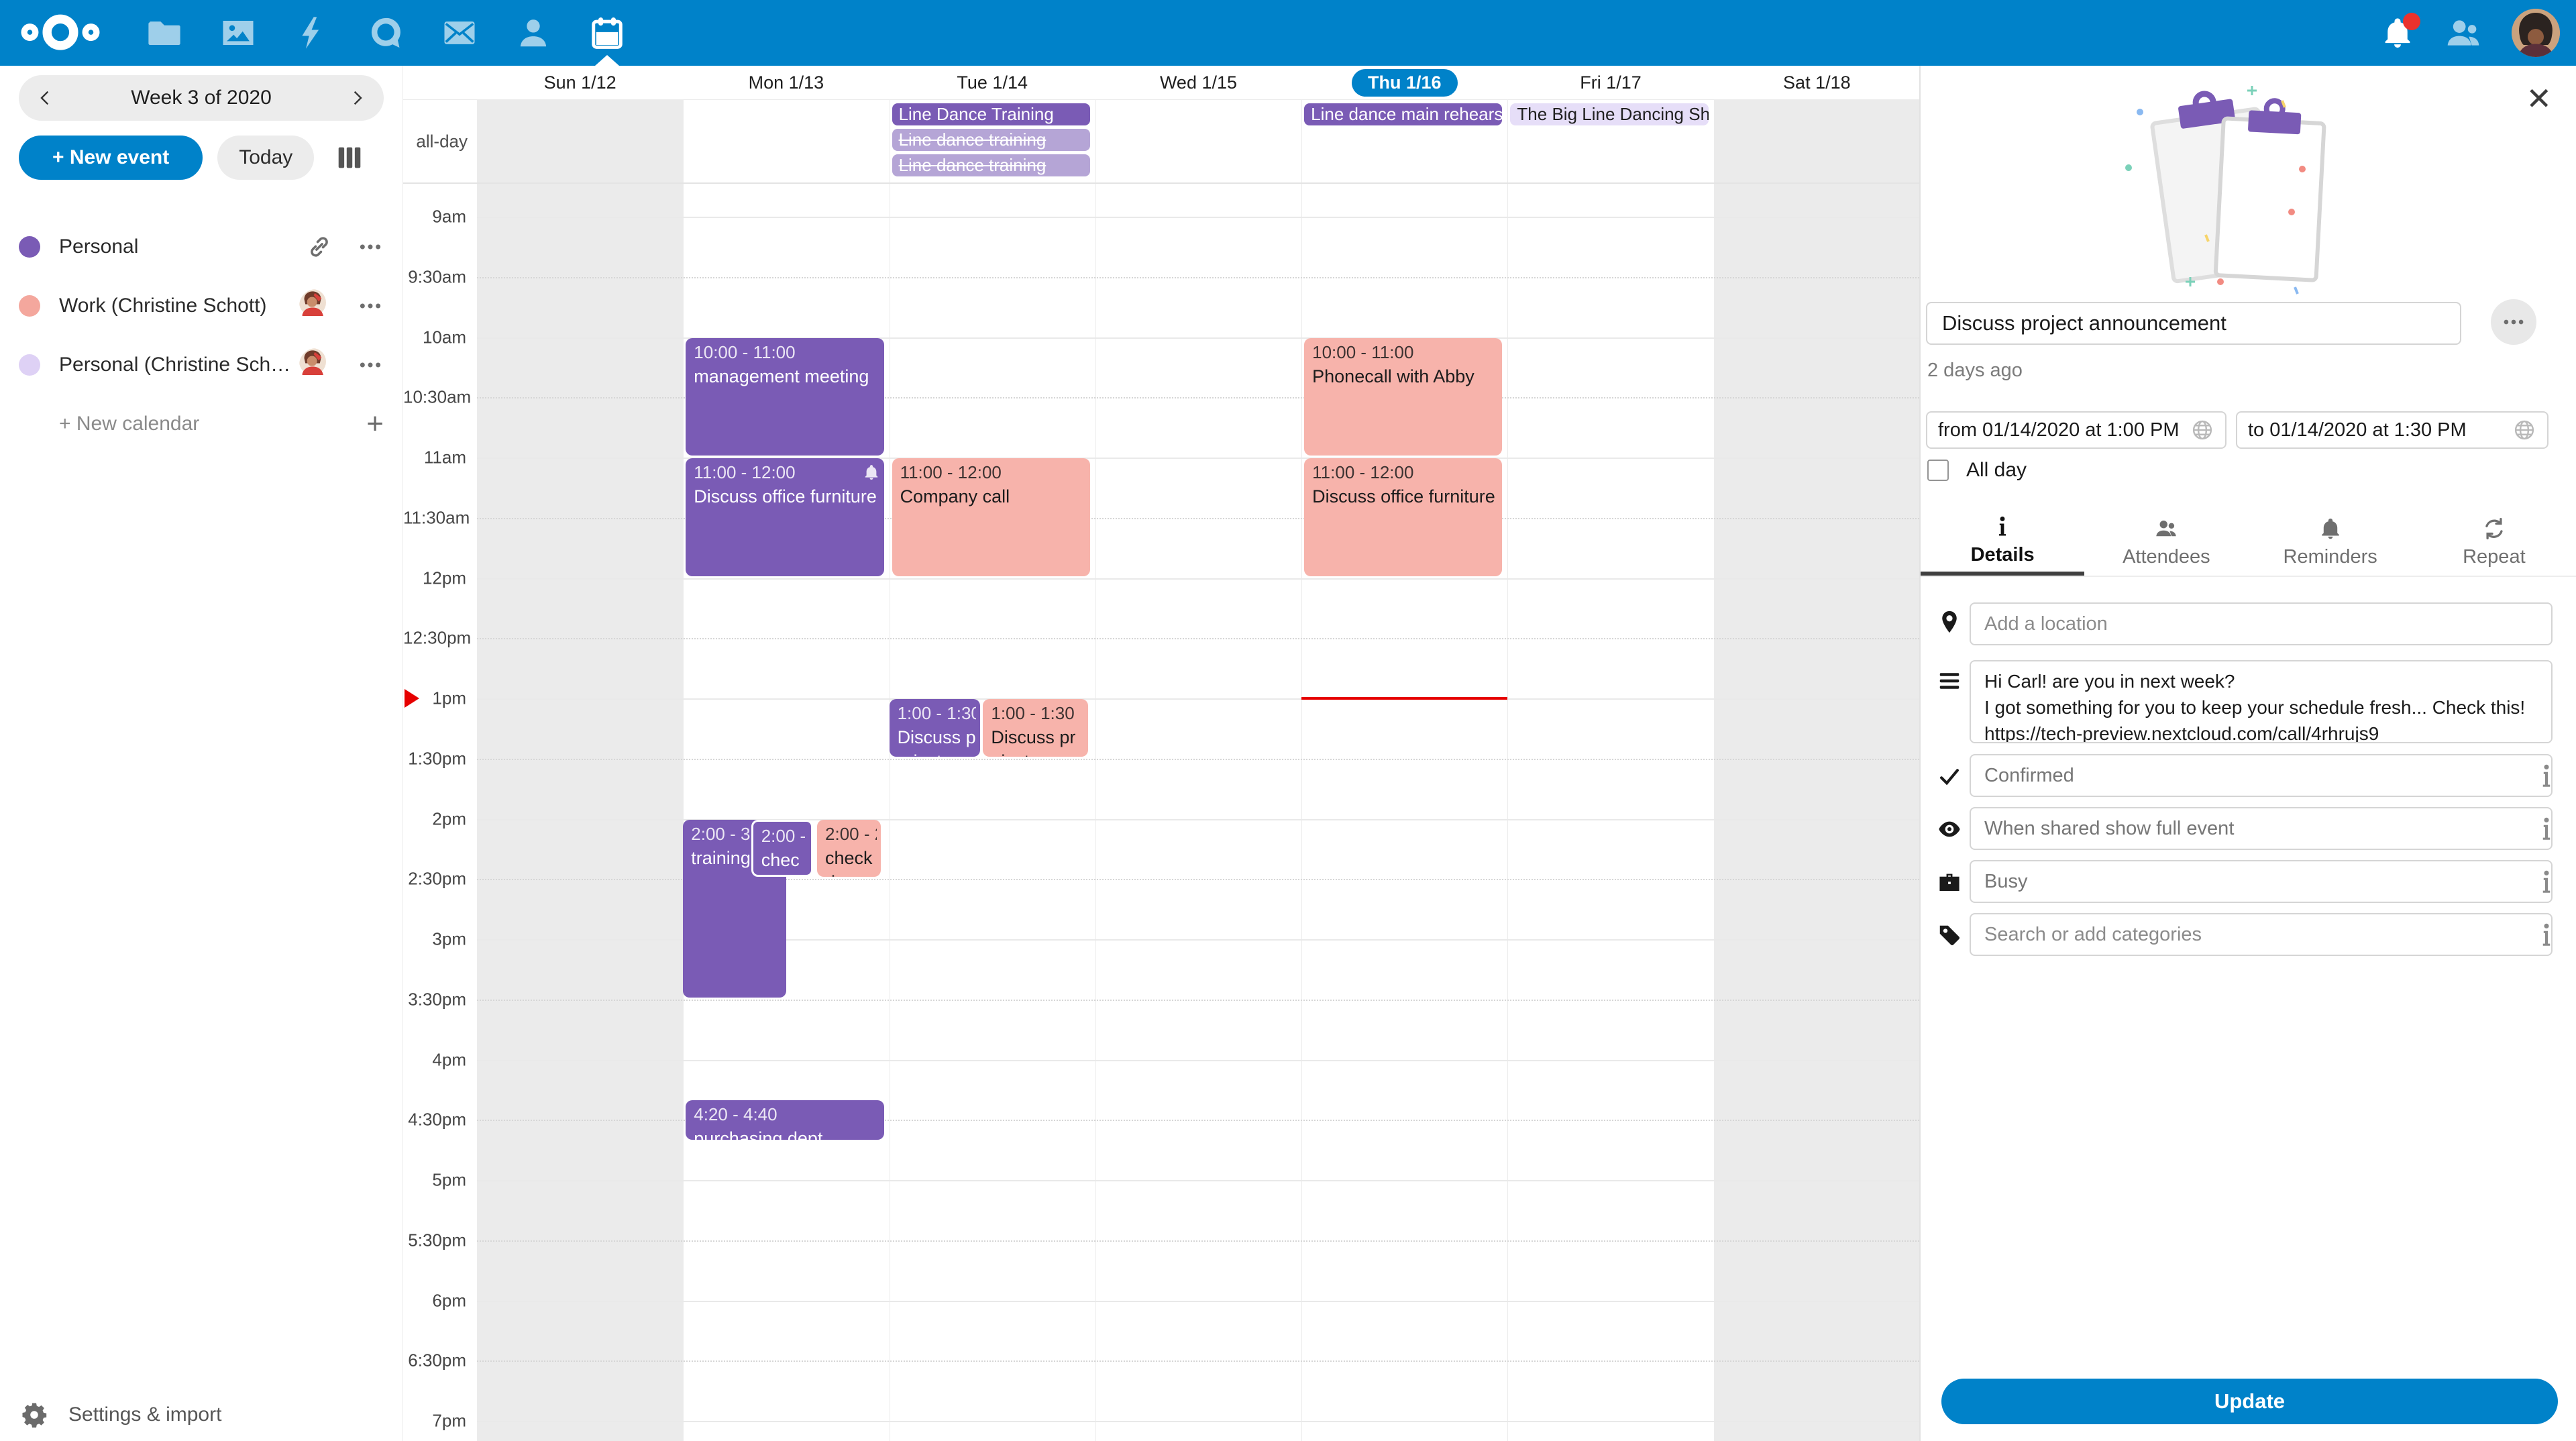  I want to click on event-time: 1:00 - 1:30, so click(936, 713).